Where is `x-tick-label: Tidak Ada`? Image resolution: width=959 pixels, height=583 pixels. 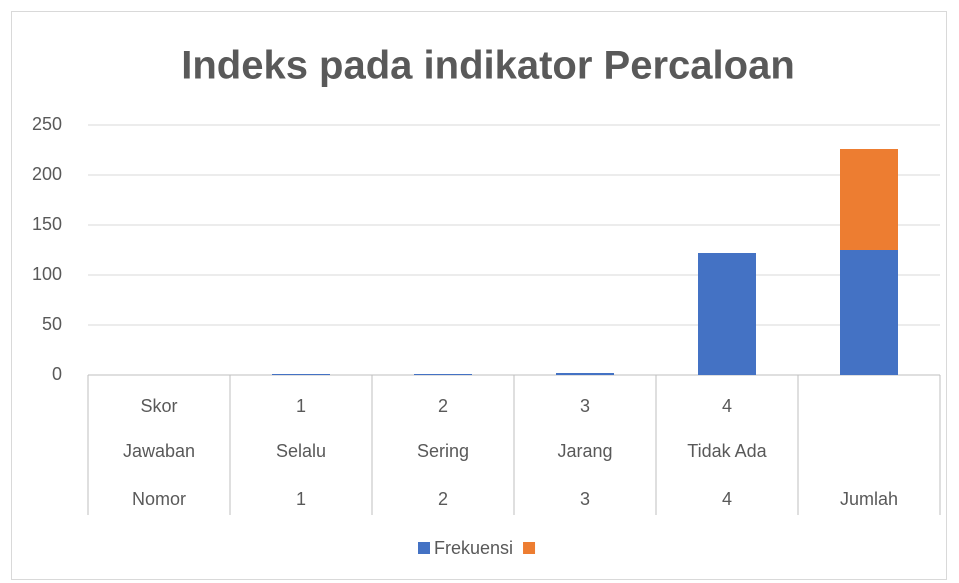
x-tick-label: Tidak Ada is located at coordinates (727, 451).